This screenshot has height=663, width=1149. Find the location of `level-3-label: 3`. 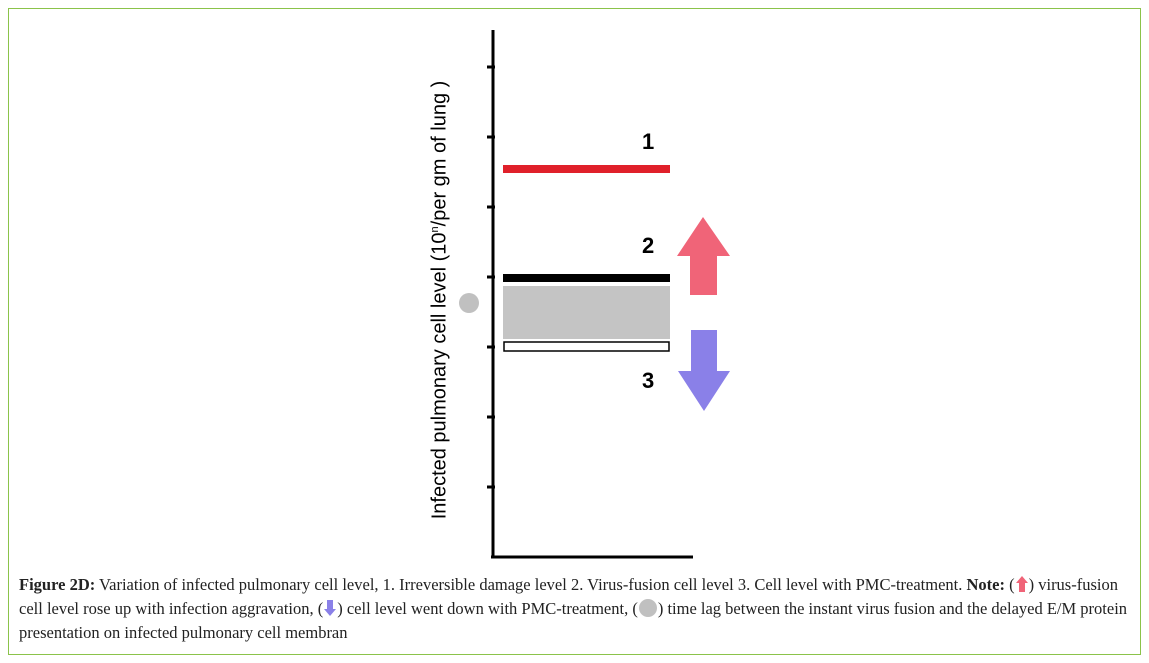

level-3-label: 3 is located at coordinates (648, 380).